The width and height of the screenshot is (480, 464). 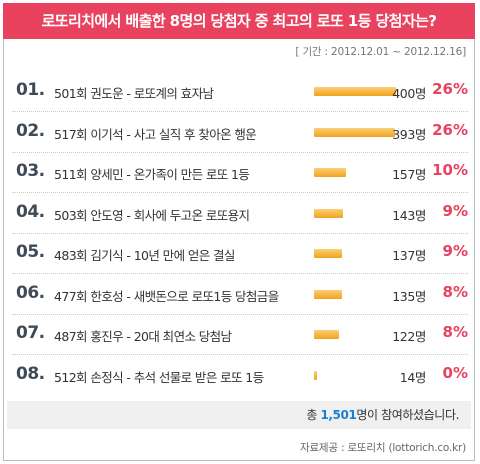 What do you see at coordinates (409, 174) in the screenshot?
I see `value-label: 157명` at bounding box center [409, 174].